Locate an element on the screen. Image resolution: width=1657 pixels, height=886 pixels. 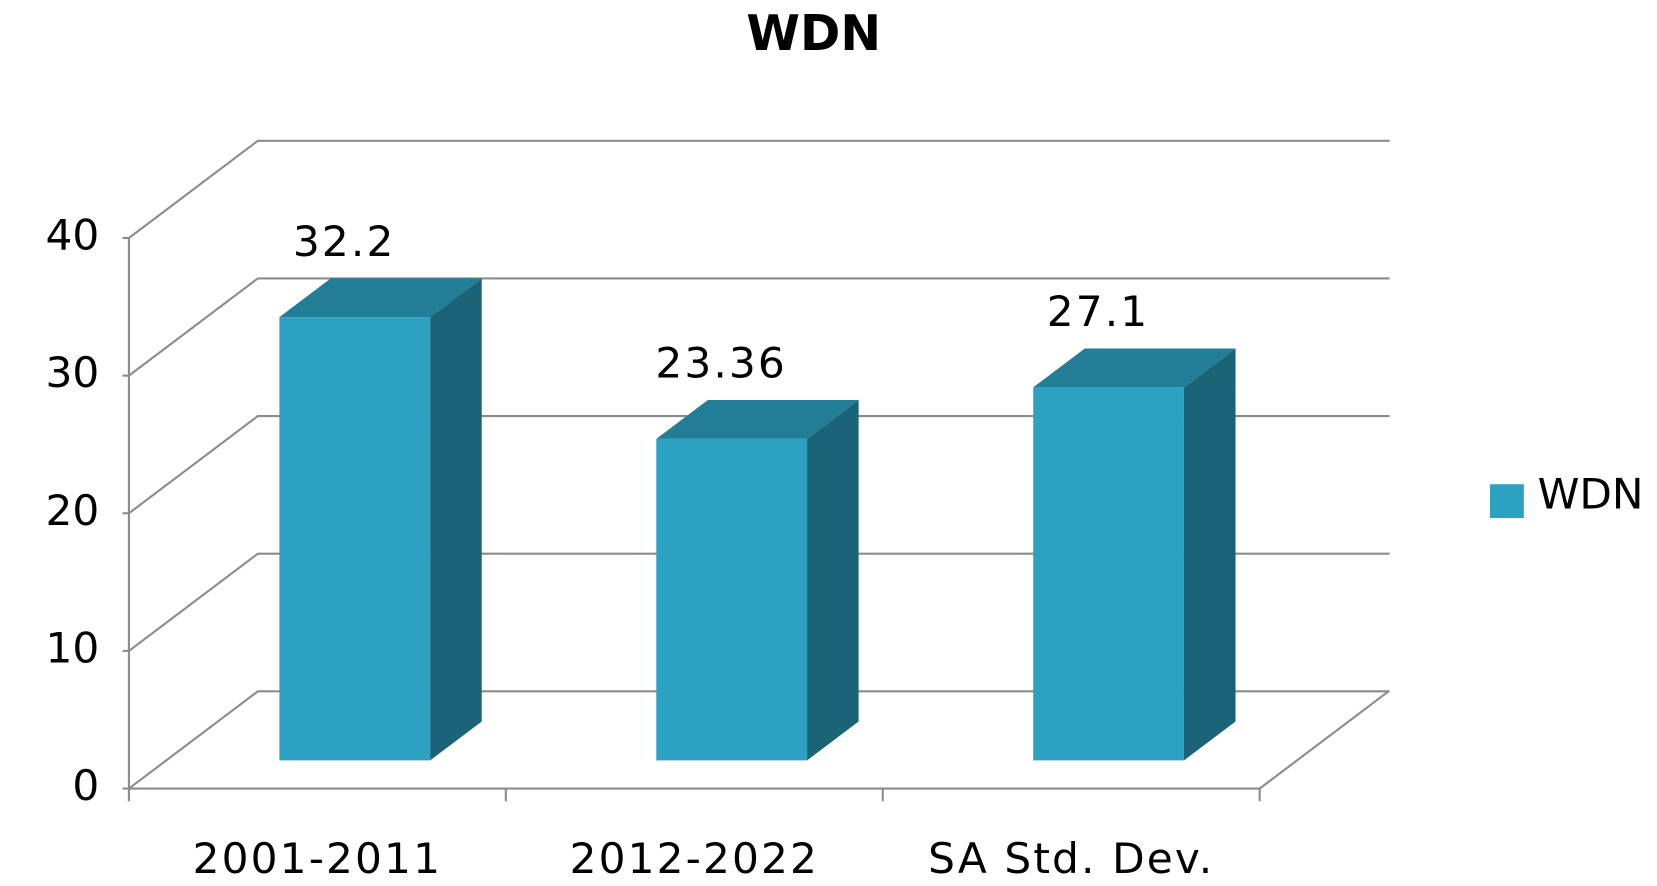
x-tick-label: SA Std. Dev. is located at coordinates (1071, 858).